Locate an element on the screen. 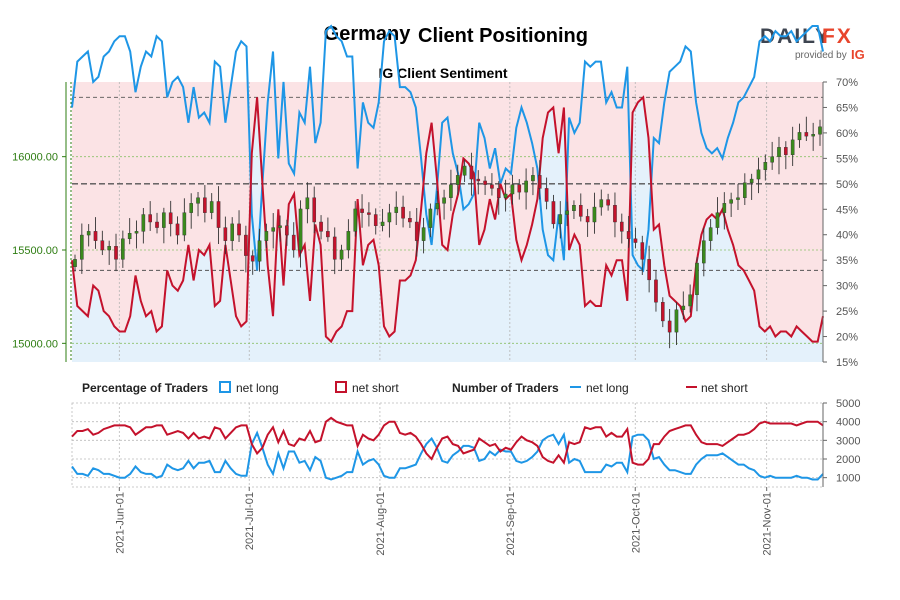 Image resolution: width=900 pixels, height=600 pixels. date-tick-label: 2021-Nov-01 is located at coordinates (768, 524).